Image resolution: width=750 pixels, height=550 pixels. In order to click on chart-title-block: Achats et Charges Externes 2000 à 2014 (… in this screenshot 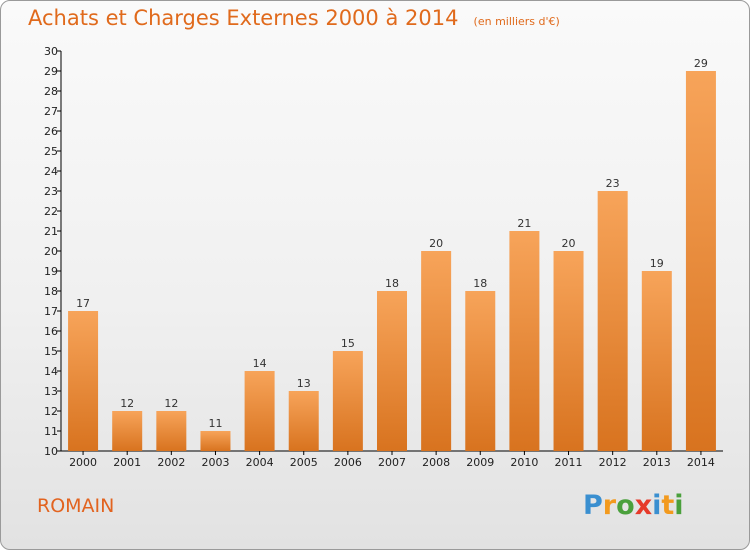, I will do `click(294, 18)`.